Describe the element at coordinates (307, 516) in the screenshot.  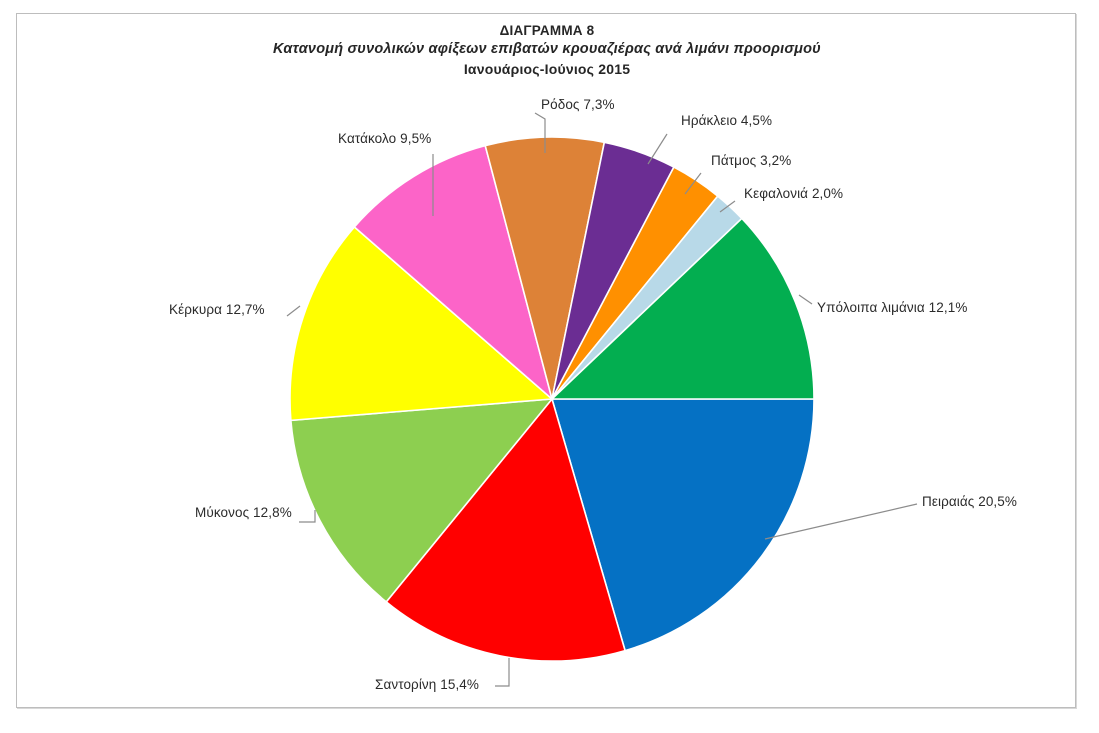
I see `leader-line-mykonos` at that location.